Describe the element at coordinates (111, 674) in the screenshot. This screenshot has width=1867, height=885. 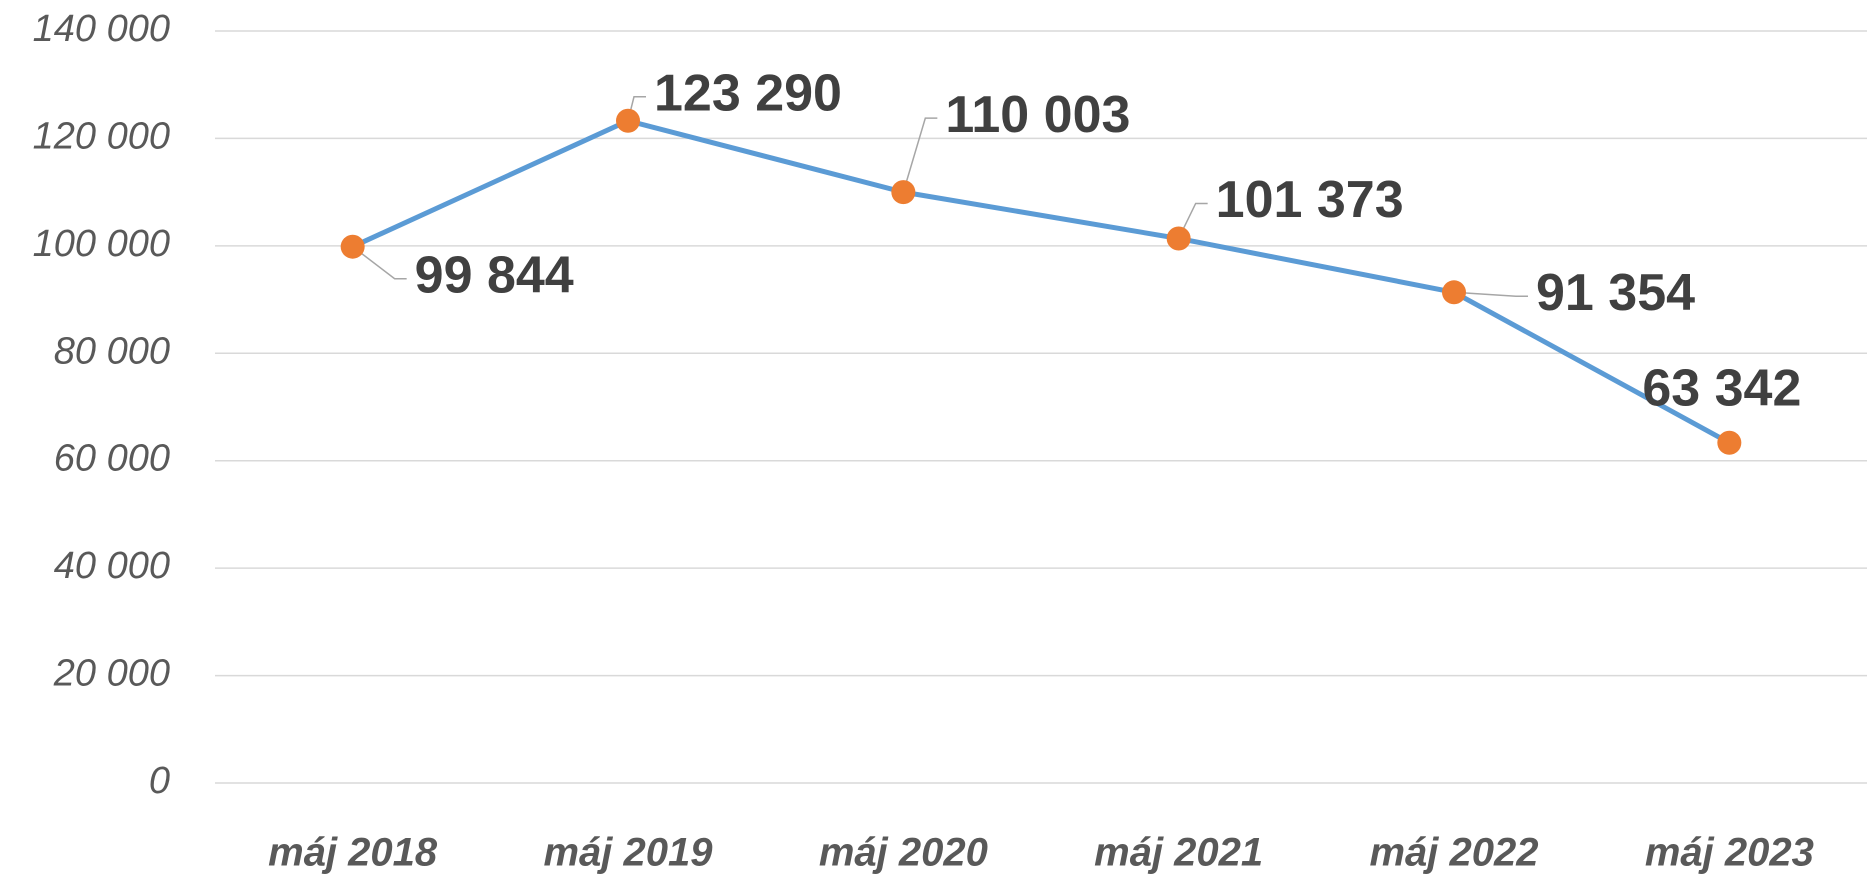
I see `y-tick-label: 20 000` at that location.